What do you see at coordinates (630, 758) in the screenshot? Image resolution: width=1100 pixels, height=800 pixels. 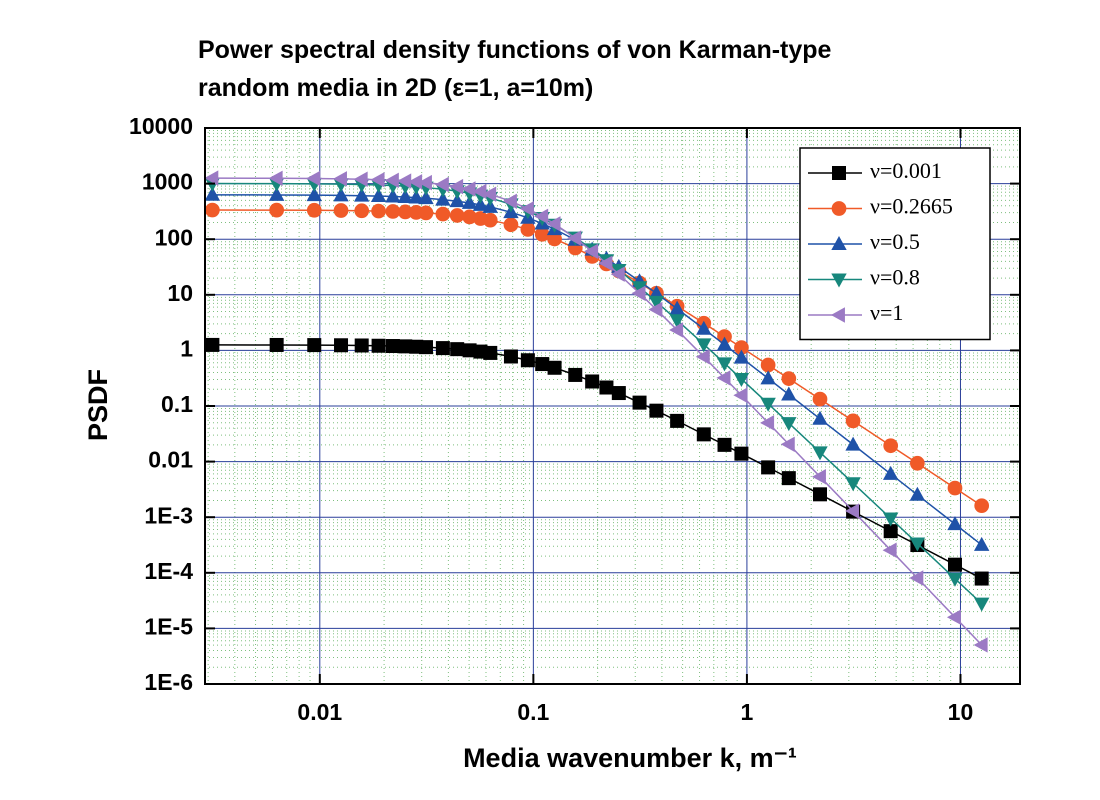 I see `x-axis-label: Media wavenumber k, m⁻¹` at bounding box center [630, 758].